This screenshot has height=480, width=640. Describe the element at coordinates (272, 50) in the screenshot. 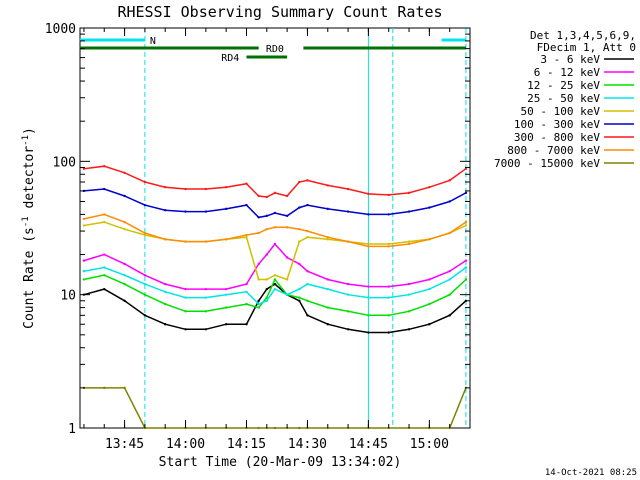

I see `mode-markers: N RD0 RD4` at that location.